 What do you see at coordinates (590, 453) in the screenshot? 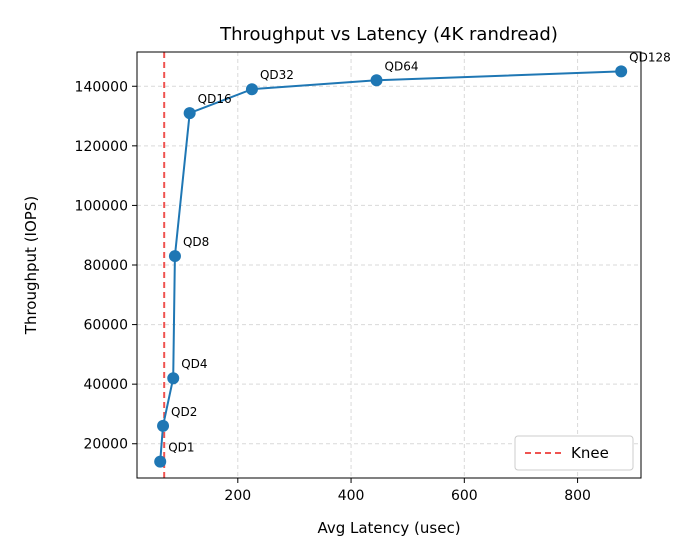
I see `legend-label-knee: Knee` at bounding box center [590, 453].